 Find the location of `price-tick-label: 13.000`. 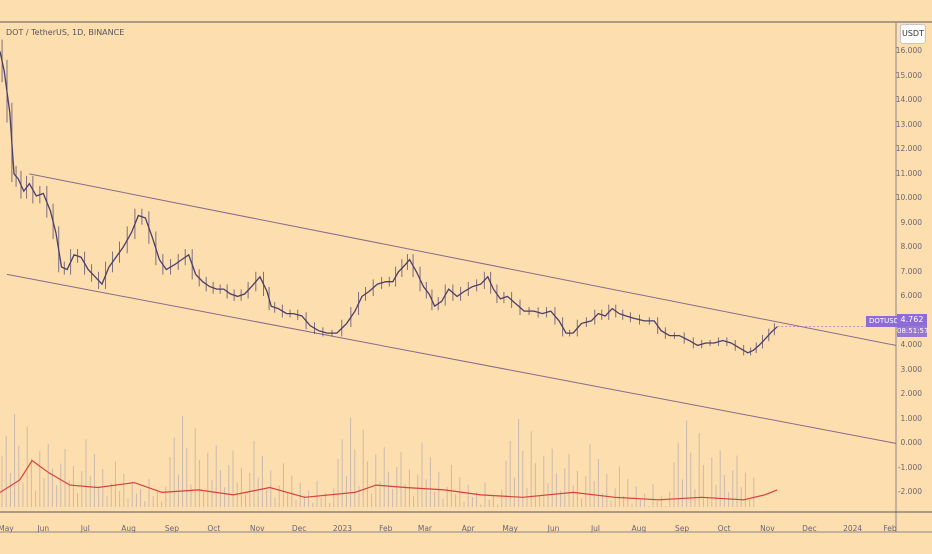

price-tick-label: 13.000 is located at coordinates (908, 124).